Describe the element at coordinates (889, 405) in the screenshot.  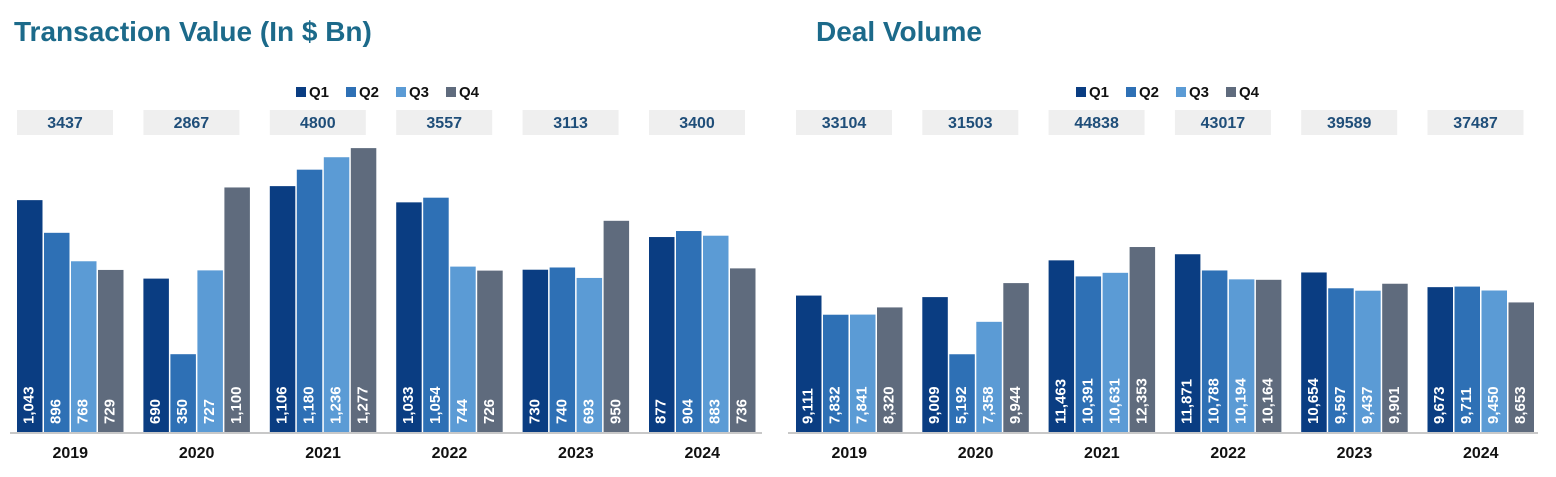
I see `bar-value-label: 8,320` at that location.